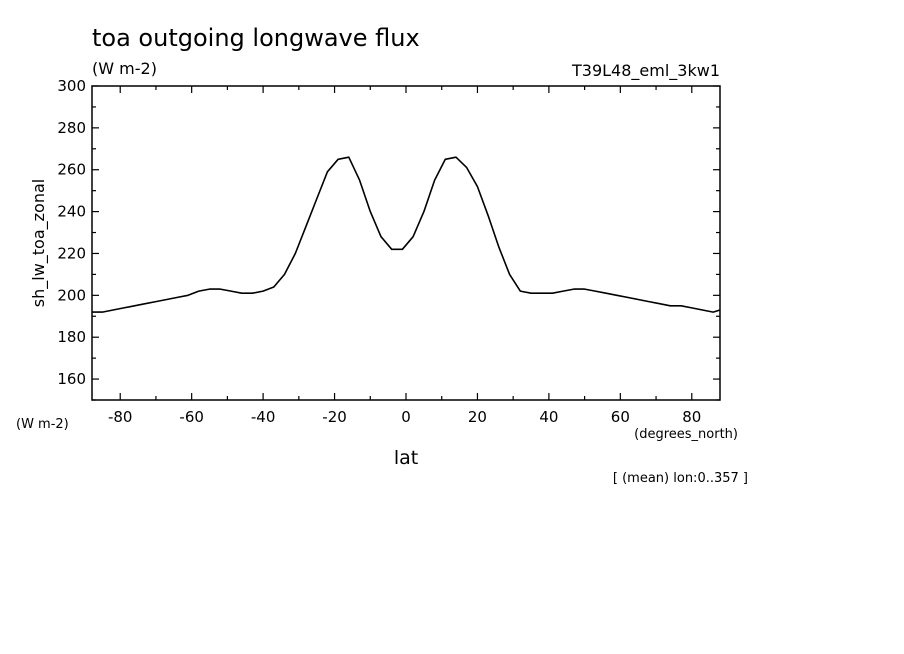 The width and height of the screenshot is (904, 654). Describe the element at coordinates (620, 417) in the screenshot. I see `x-tick-label: 60` at that location.